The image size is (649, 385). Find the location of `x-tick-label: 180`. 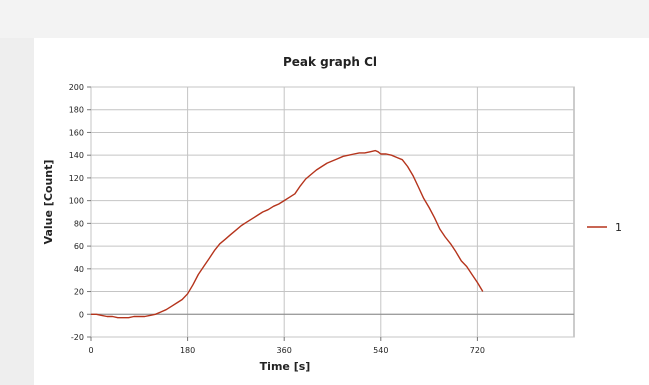

x-tick-label: 180 is located at coordinates (187, 350).